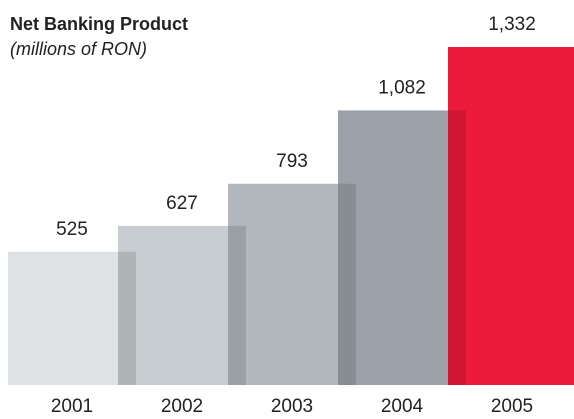 The width and height of the screenshot is (574, 419). Describe the element at coordinates (182, 203) in the screenshot. I see `value-label: 627` at that location.